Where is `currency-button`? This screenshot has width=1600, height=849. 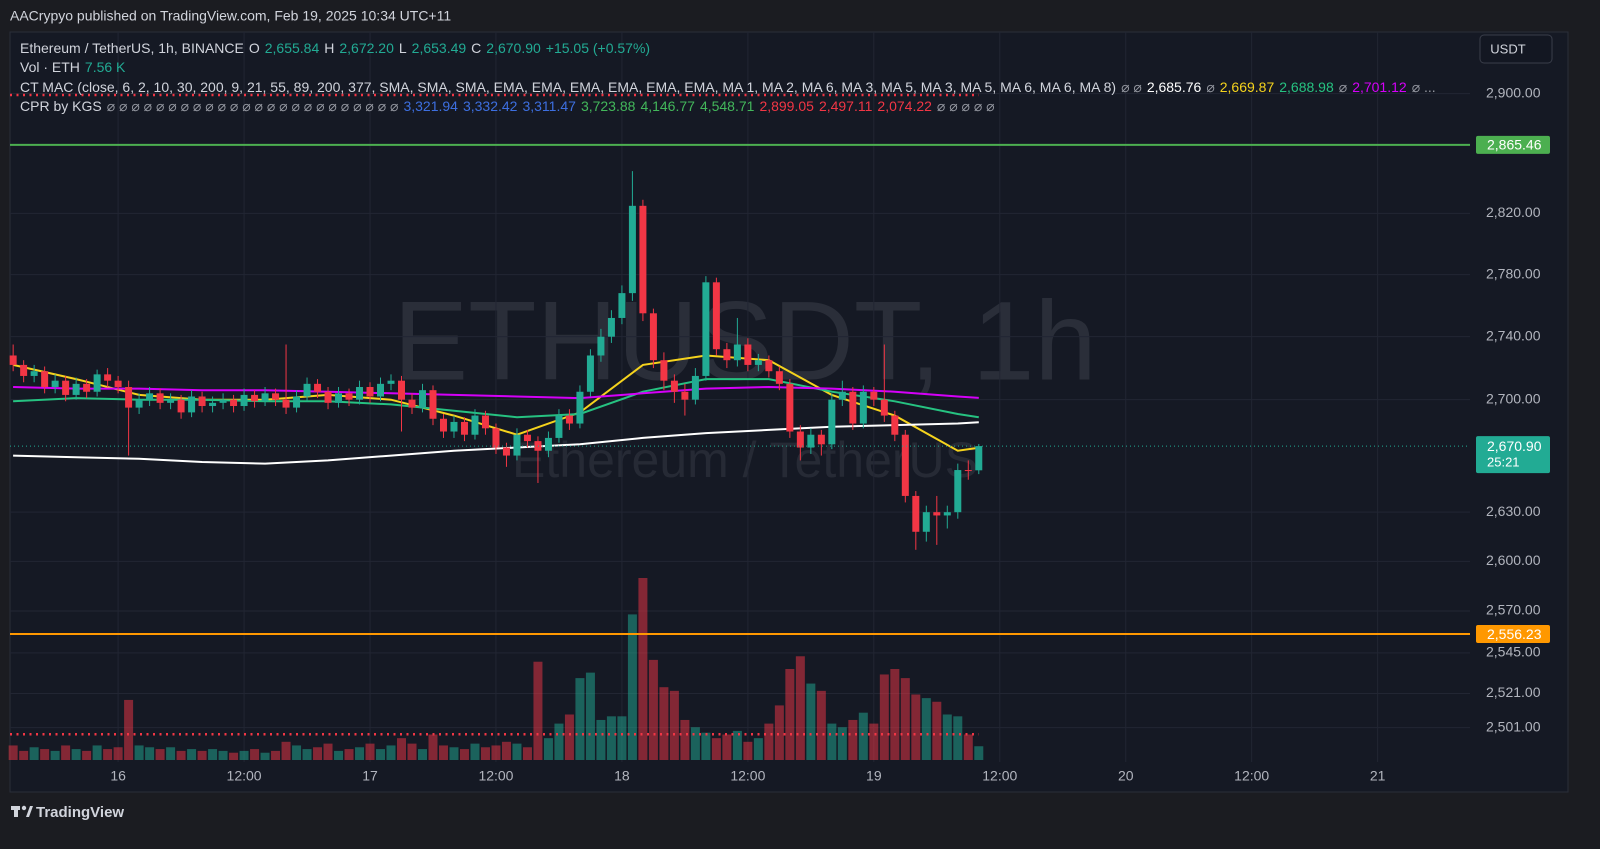
currency-button is located at coordinates (1516, 49).